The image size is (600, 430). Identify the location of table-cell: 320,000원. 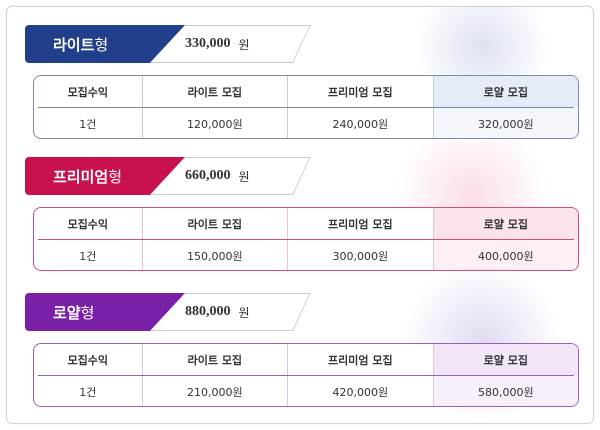
(505, 123).